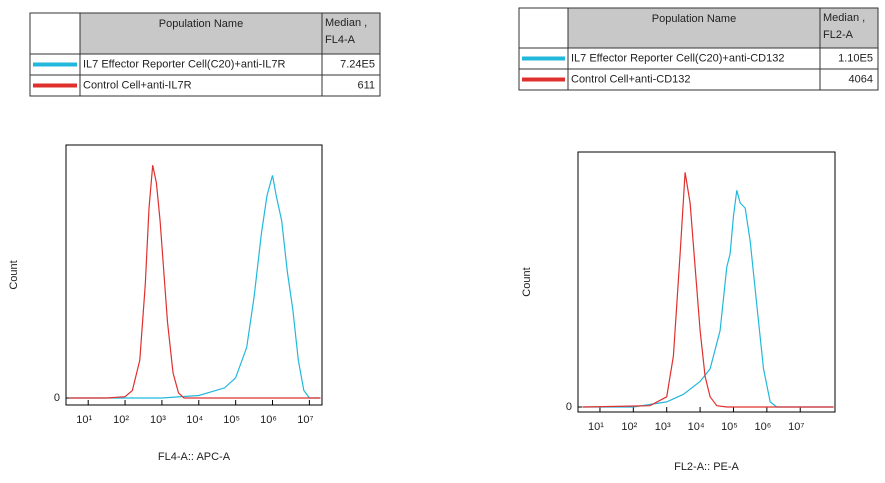  I want to click on median-value: 611, so click(366, 85).